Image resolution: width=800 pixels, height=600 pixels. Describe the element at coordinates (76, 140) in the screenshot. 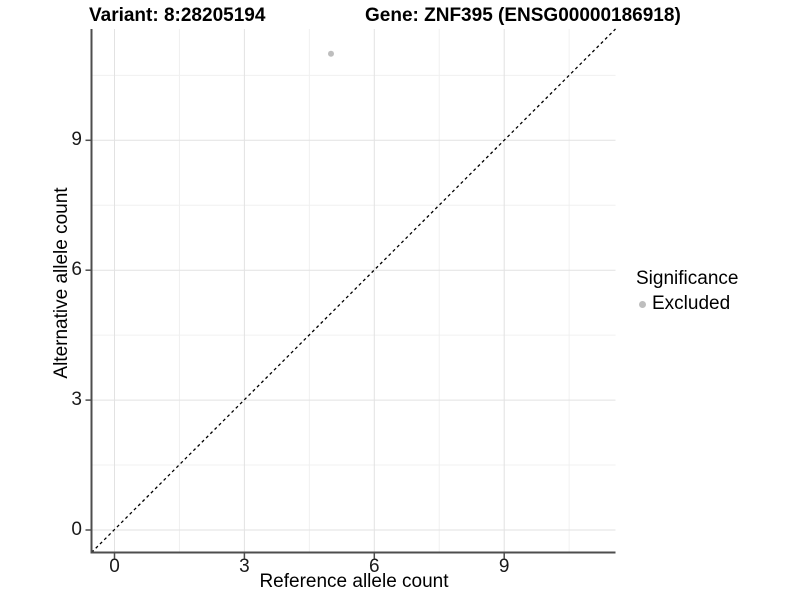

I see `y-tick-label: 9` at that location.